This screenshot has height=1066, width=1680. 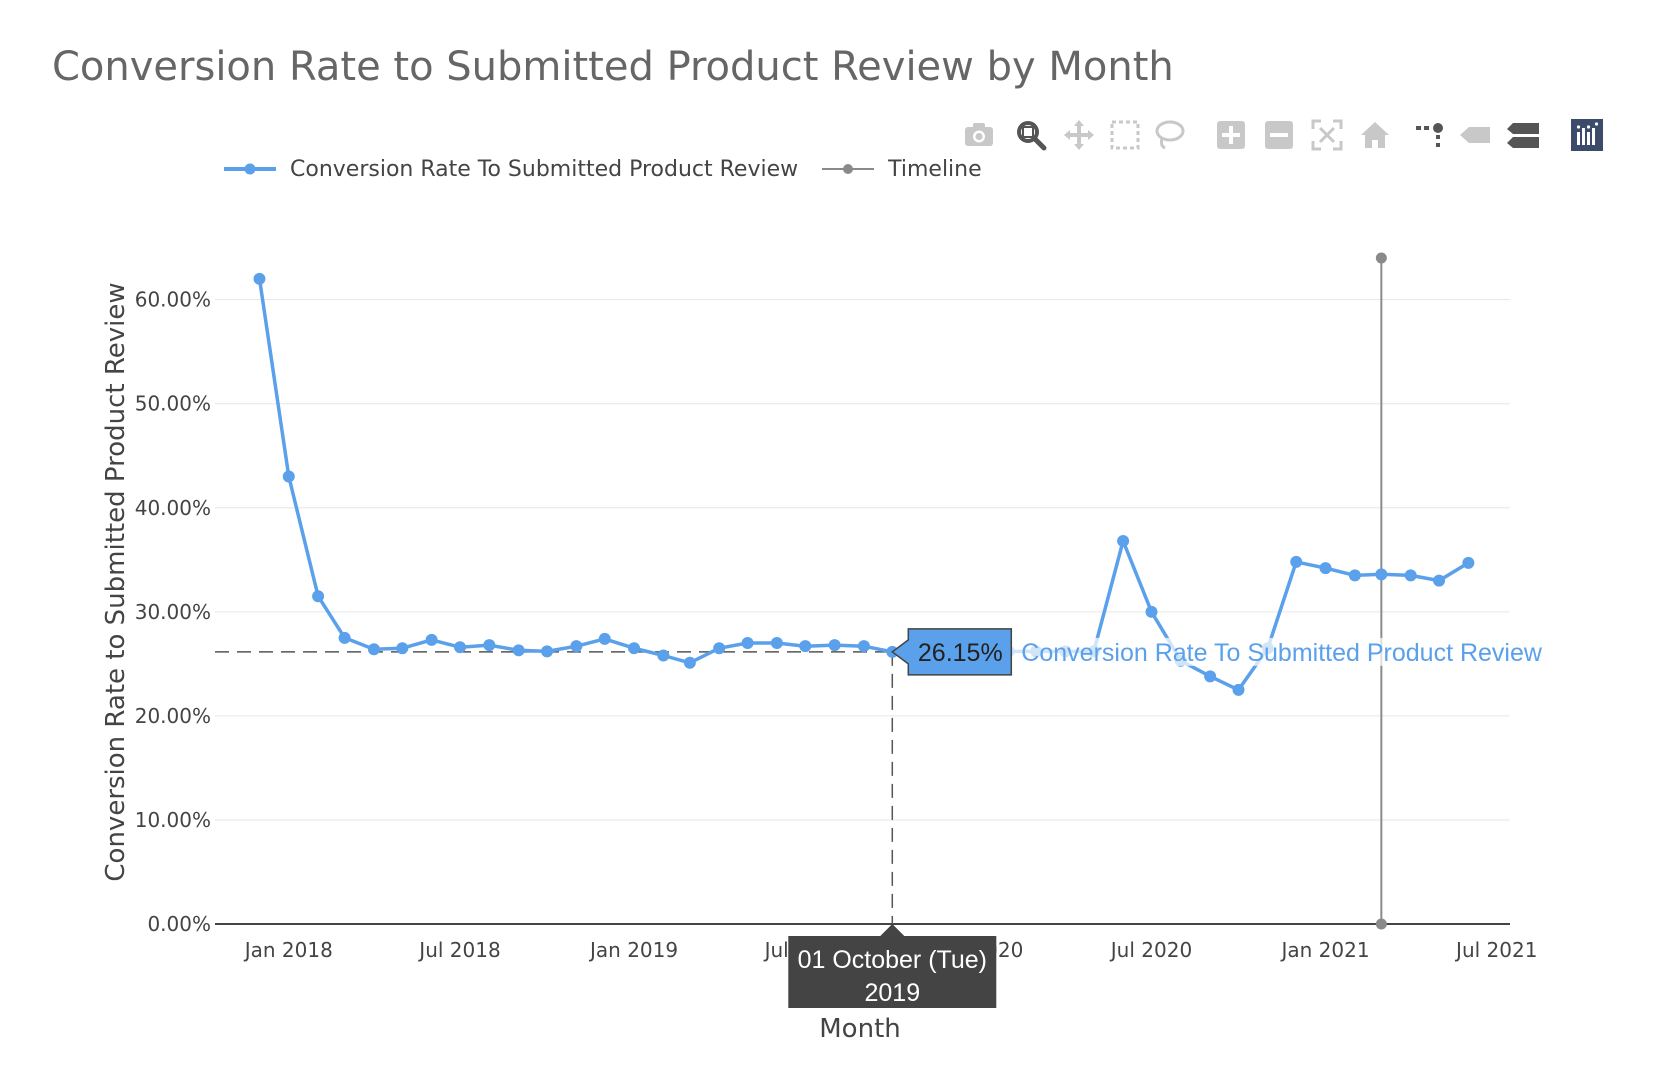 I want to click on x-tick-label: Jan 2021, so click(x=1324, y=950).